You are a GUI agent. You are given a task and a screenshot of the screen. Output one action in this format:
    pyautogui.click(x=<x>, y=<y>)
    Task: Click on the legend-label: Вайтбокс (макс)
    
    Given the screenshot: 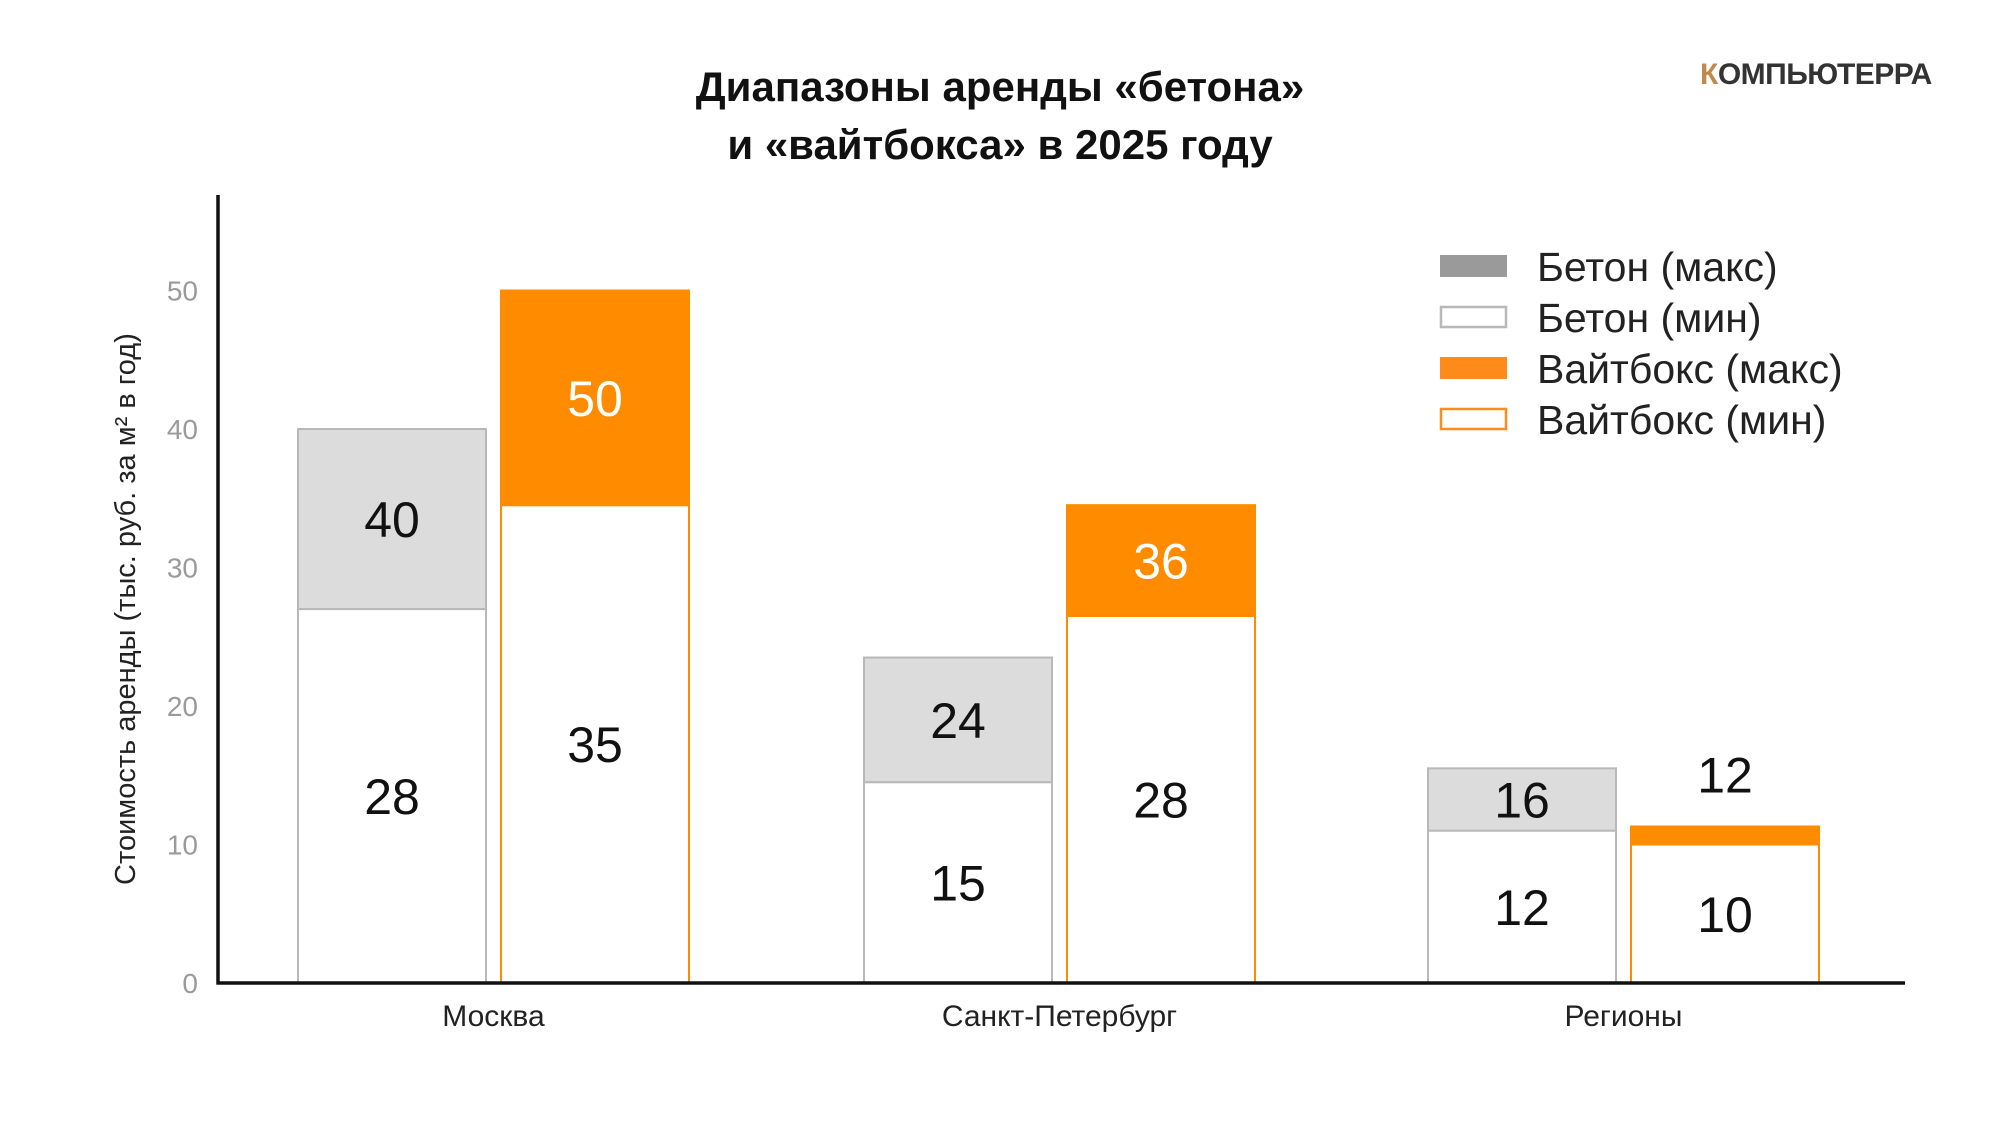 What is the action you would take?
    pyautogui.click(x=1690, y=369)
    